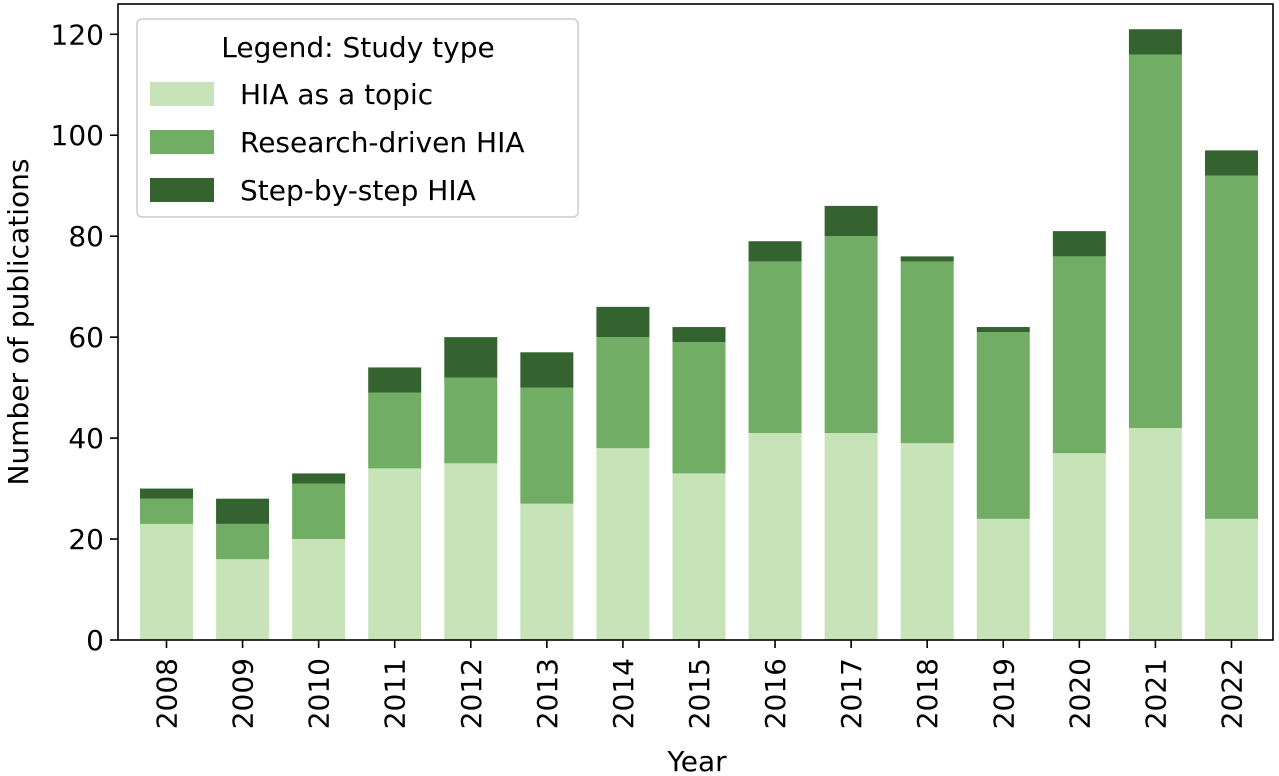 Image resolution: width=1279 pixels, height=776 pixels. Describe the element at coordinates (357, 47) in the screenshot. I see `legend-title: Legend: Study type` at that location.